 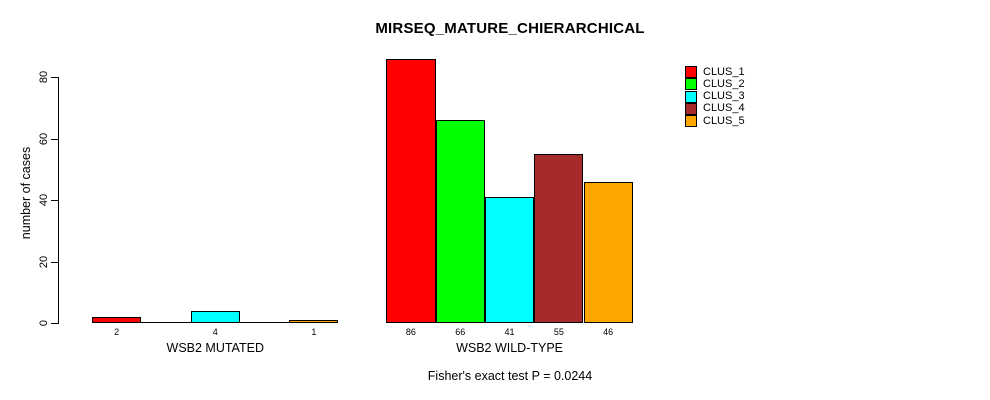 I want to click on legend-item: CLUS_1, so click(x=715, y=72).